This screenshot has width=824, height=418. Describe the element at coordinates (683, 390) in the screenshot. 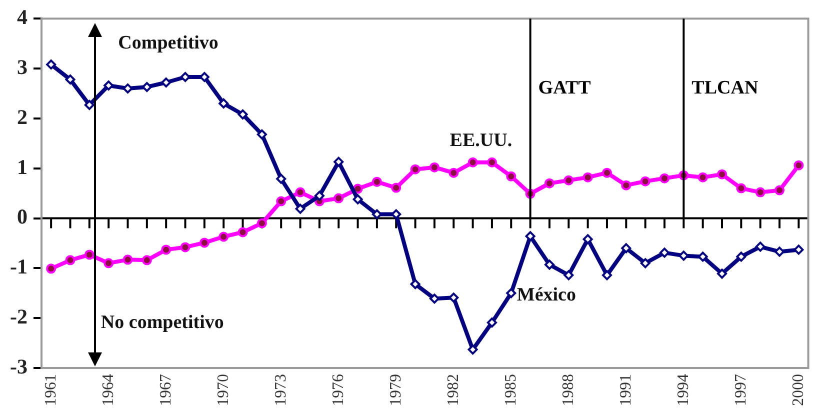

I see `x-tick-label: 1994` at that location.